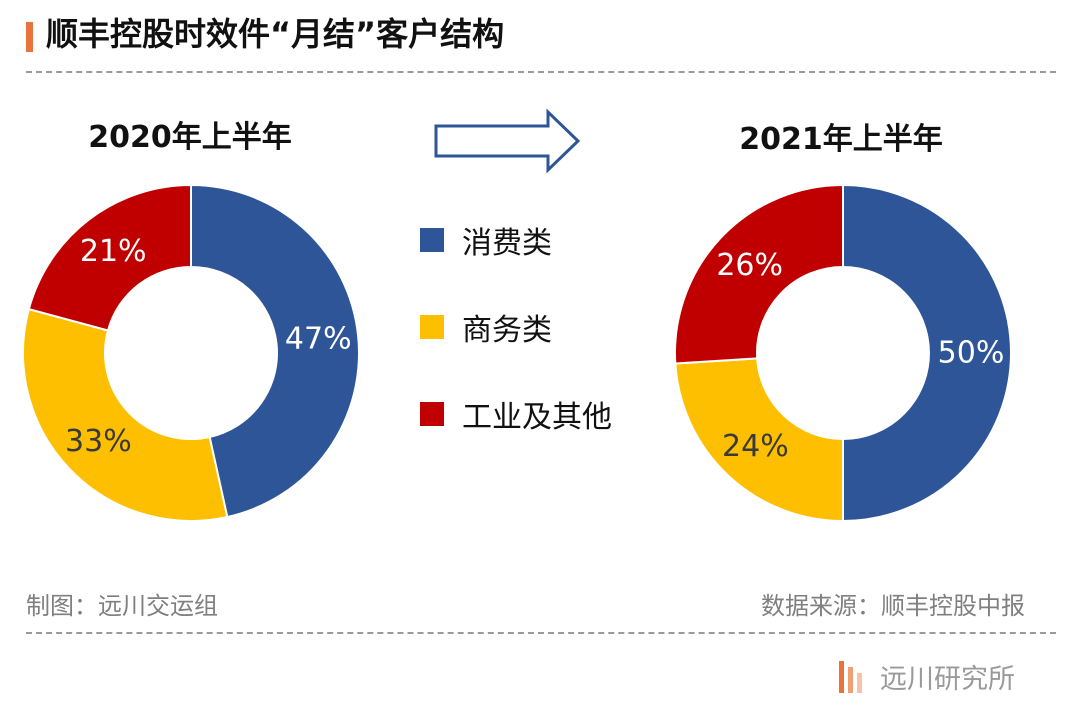  I want to click on legend-swatch-business, so click(432, 327).